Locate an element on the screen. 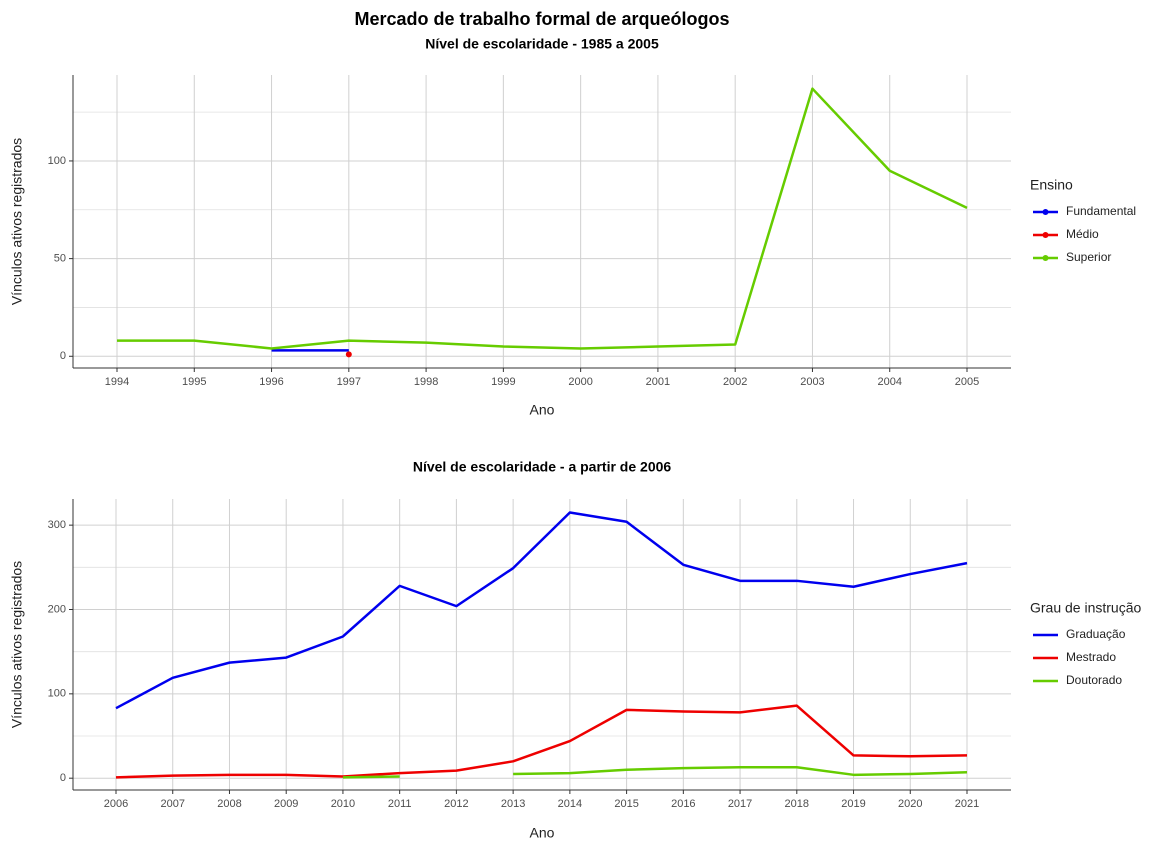 Image resolution: width=1150 pixels, height=843 pixels. x-tick-label: 2005 is located at coordinates (967, 382).